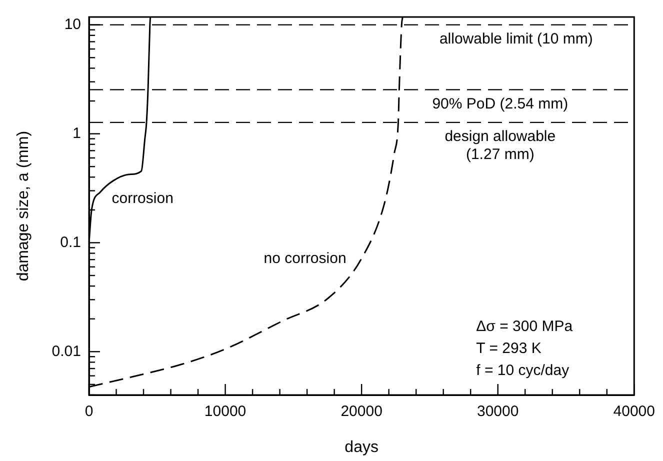  I want to click on annotation: T = 293 K, so click(509, 349).